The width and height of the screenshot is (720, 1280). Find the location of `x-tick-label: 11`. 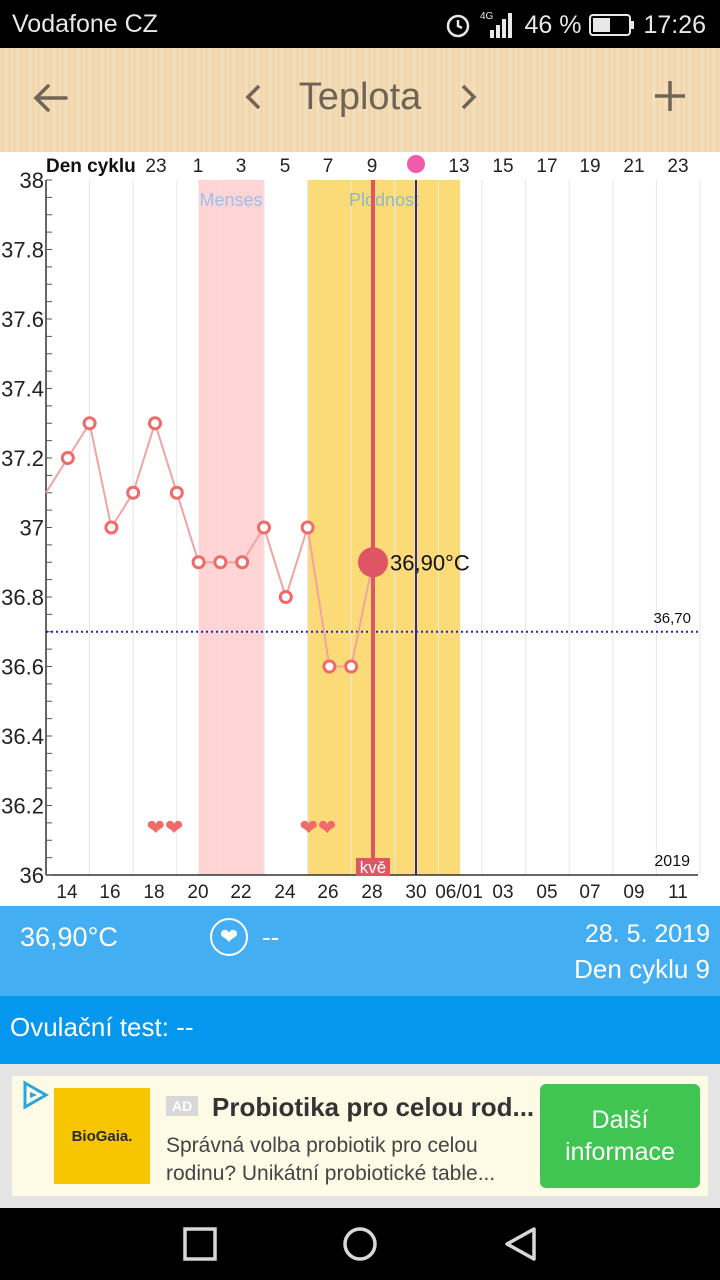

x-tick-label: 11 is located at coordinates (678, 892).